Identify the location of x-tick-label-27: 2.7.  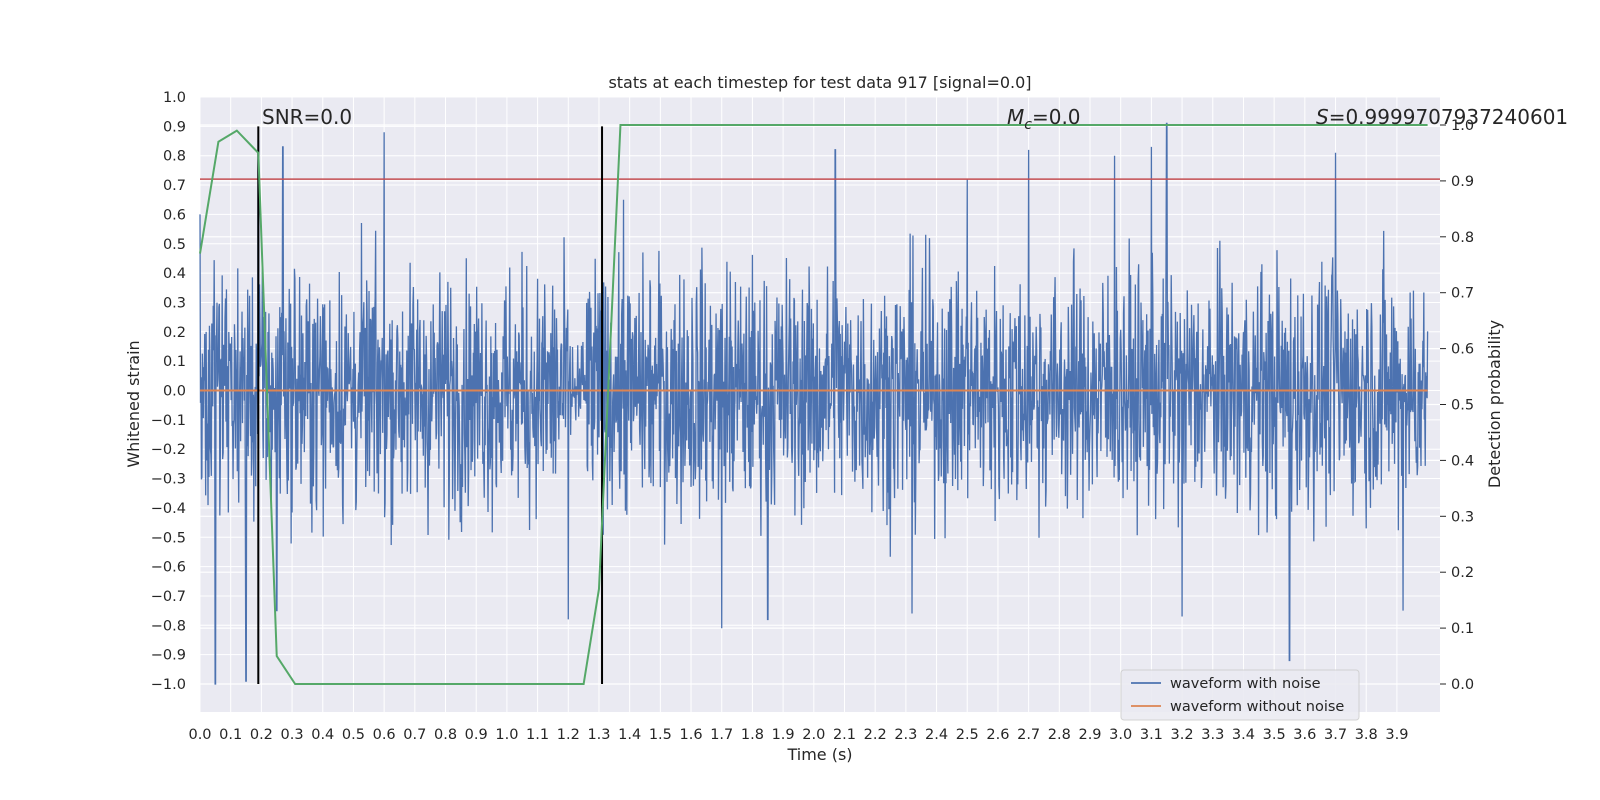
(1028, 735).